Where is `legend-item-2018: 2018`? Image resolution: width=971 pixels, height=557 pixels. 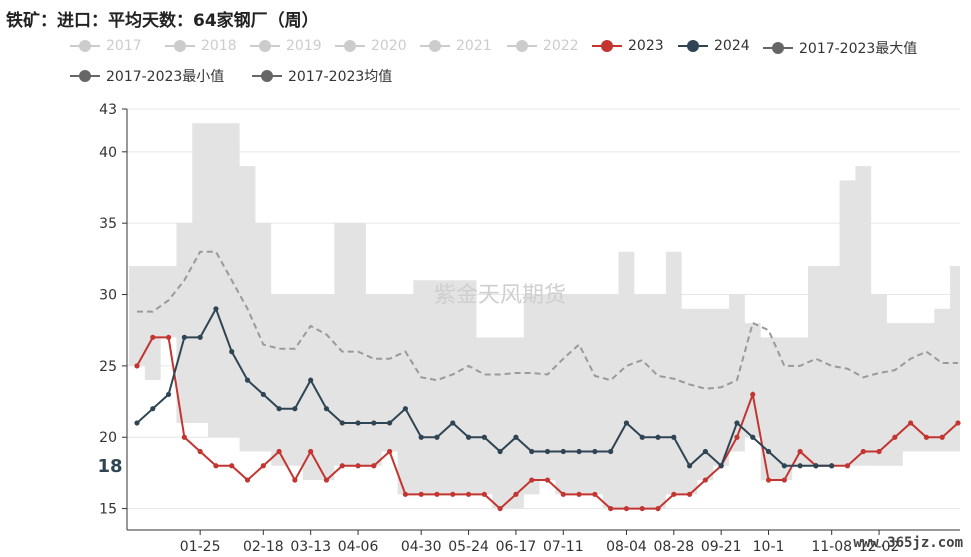 legend-item-2018: 2018 is located at coordinates (201, 46).